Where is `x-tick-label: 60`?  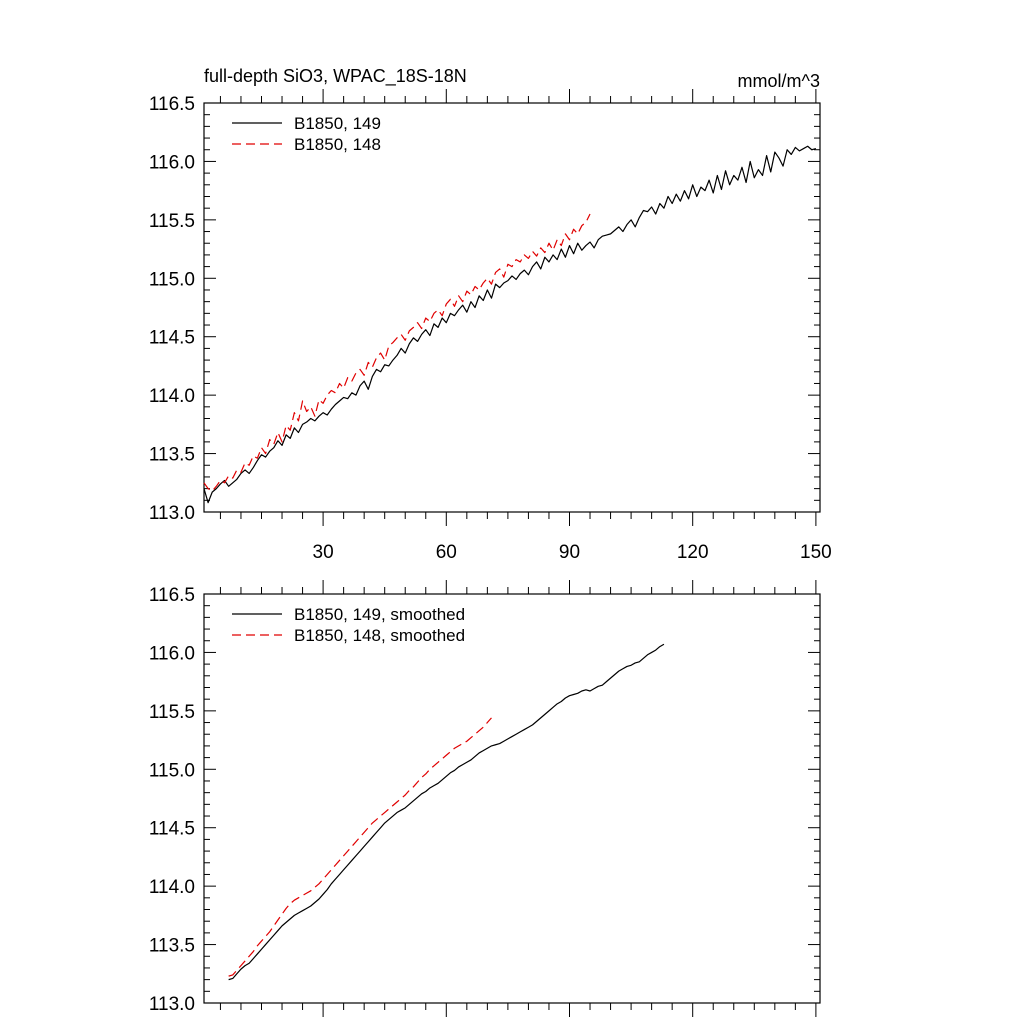 x-tick-label: 60 is located at coordinates (446, 552).